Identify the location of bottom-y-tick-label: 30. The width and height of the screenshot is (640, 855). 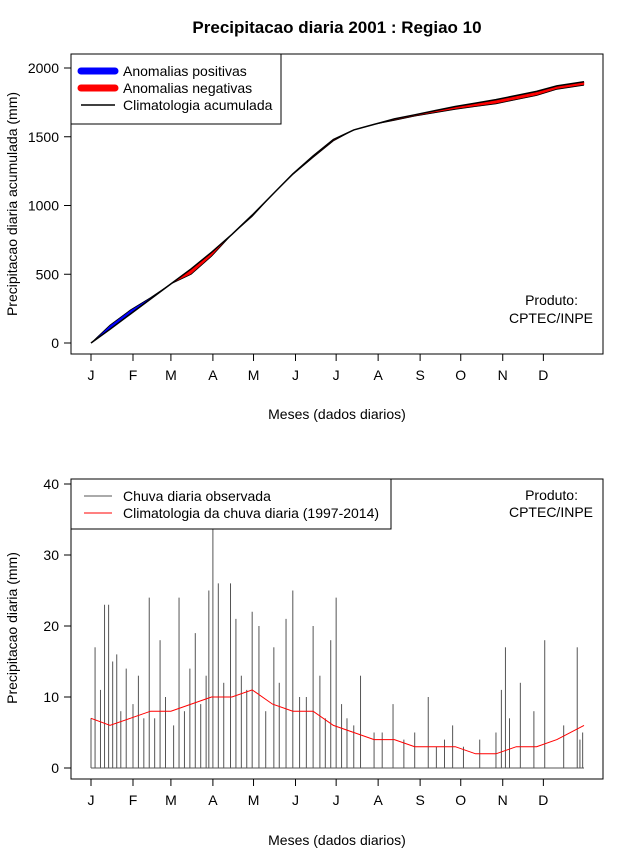
(51, 555).